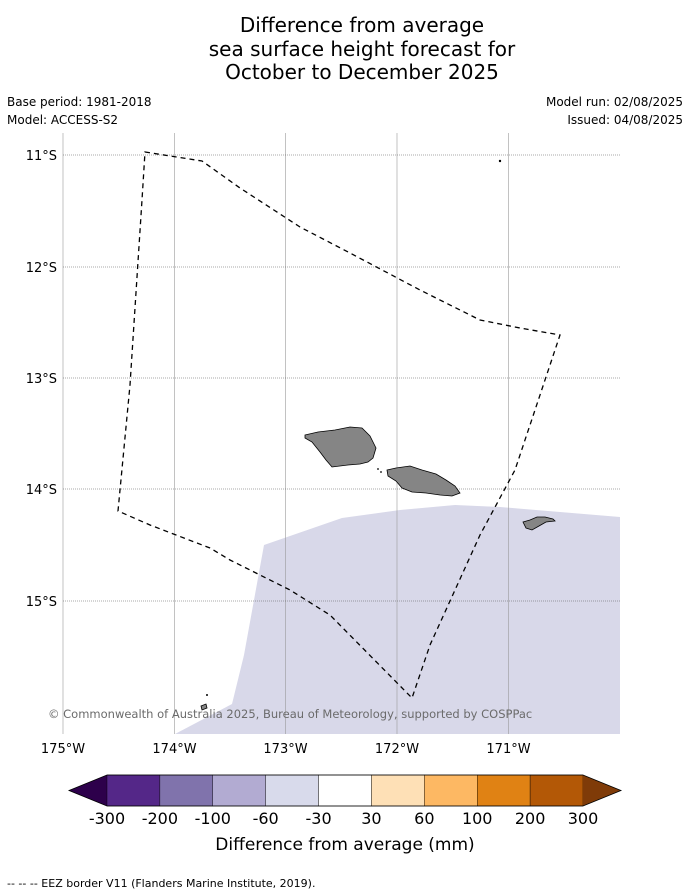 The image size is (690, 896). Describe the element at coordinates (344, 845) in the screenshot. I see `colorbar-title: Difference from average (mm)` at that location.